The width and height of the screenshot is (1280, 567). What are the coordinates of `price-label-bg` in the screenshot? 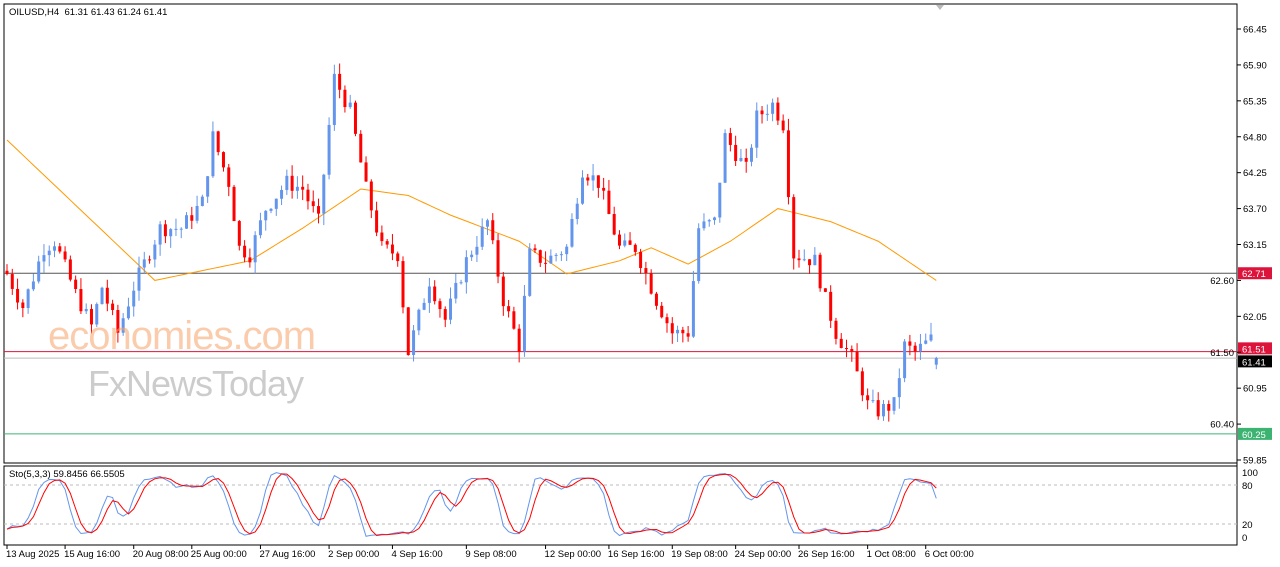 It's located at (1255, 361).